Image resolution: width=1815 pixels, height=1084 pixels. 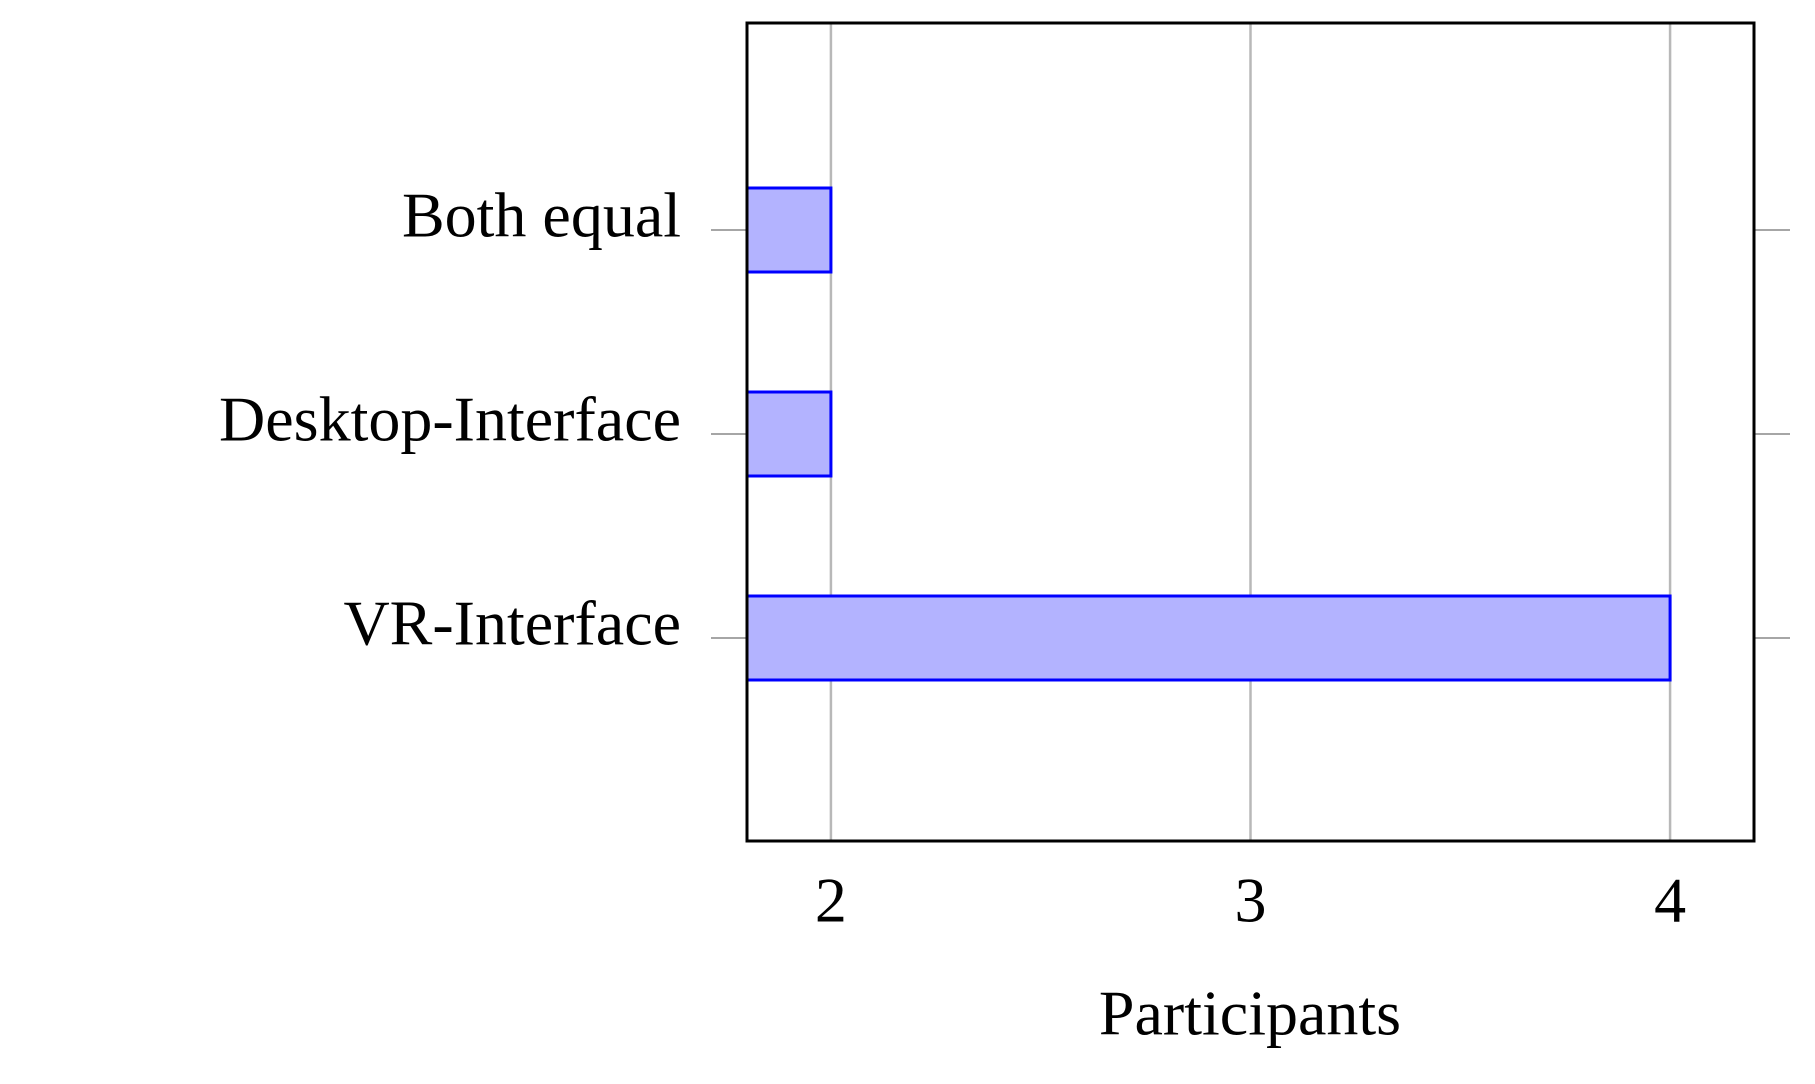 I want to click on x-tick-label: 3, so click(x=1251, y=900).